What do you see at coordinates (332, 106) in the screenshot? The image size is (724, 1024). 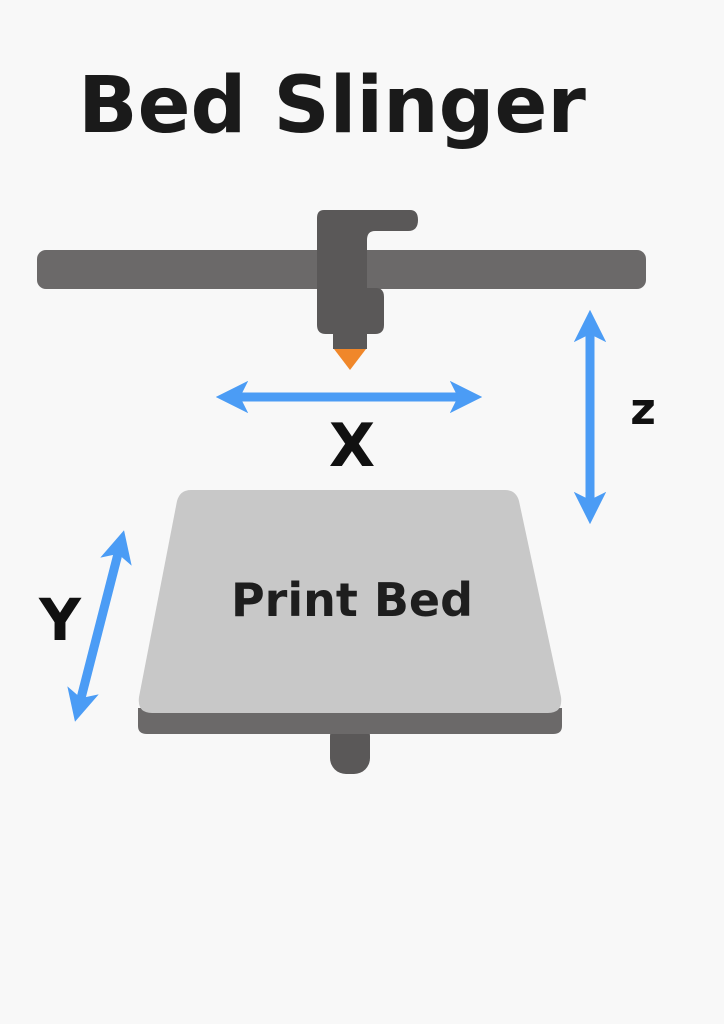 I see `page-title: Bed Slinger` at bounding box center [332, 106].